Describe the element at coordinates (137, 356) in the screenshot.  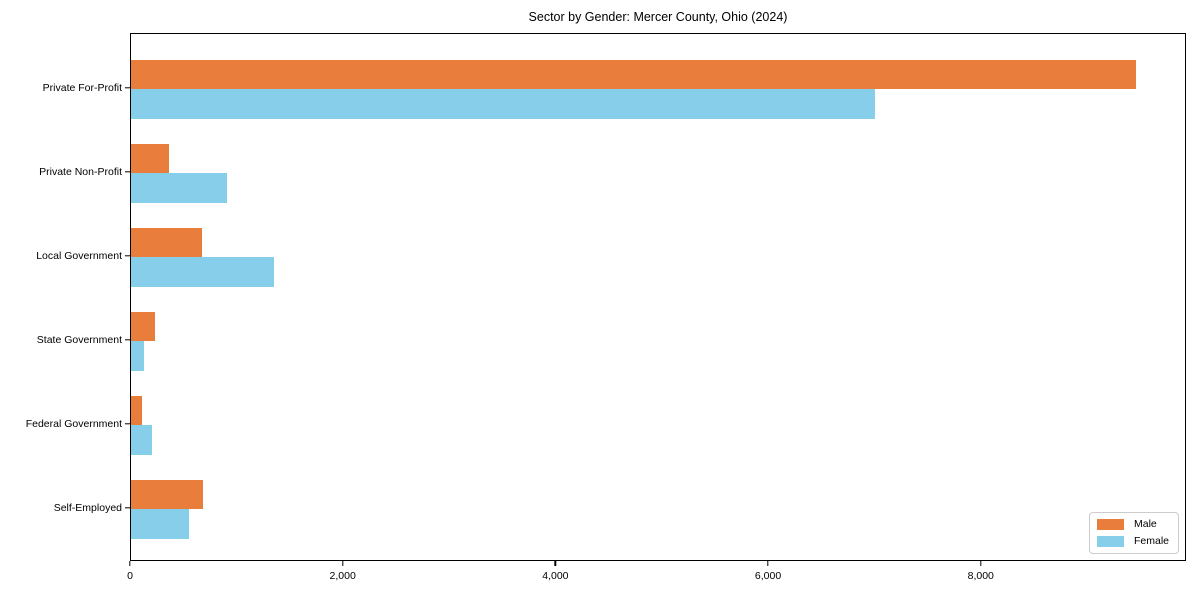
I see `bar-female-state-government` at that location.